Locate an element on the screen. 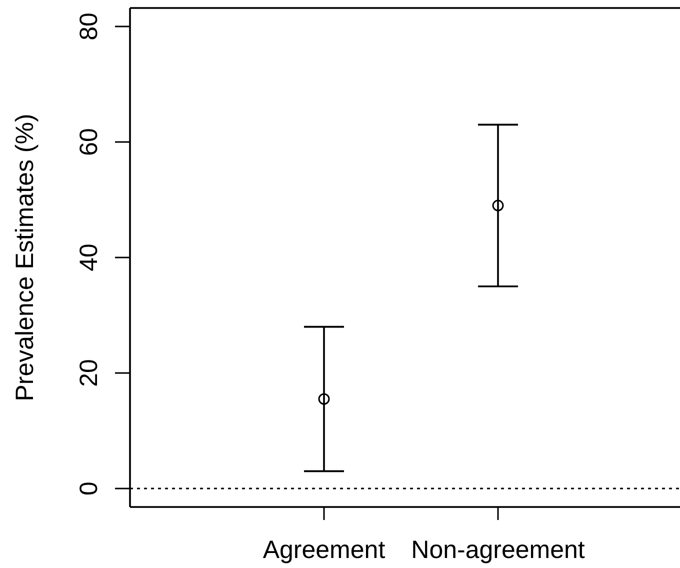 The width and height of the screenshot is (680, 568). y-tick-label: 80 is located at coordinates (89, 26).